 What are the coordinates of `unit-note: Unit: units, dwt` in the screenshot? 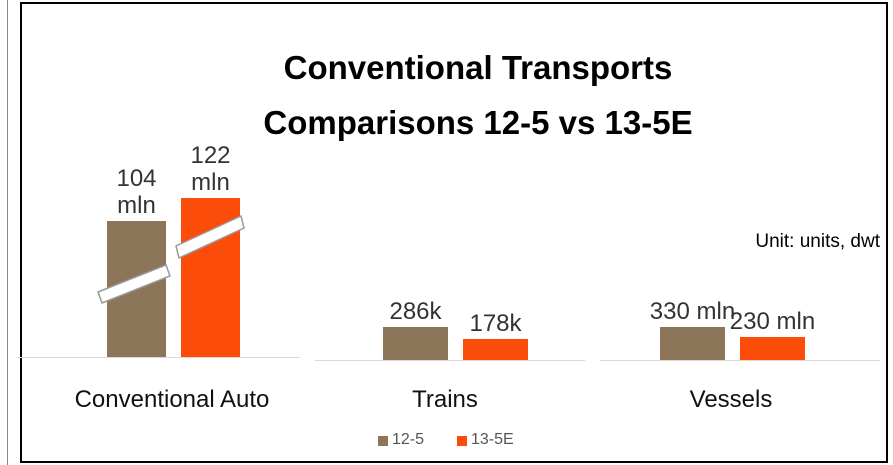 It's located at (817, 241).